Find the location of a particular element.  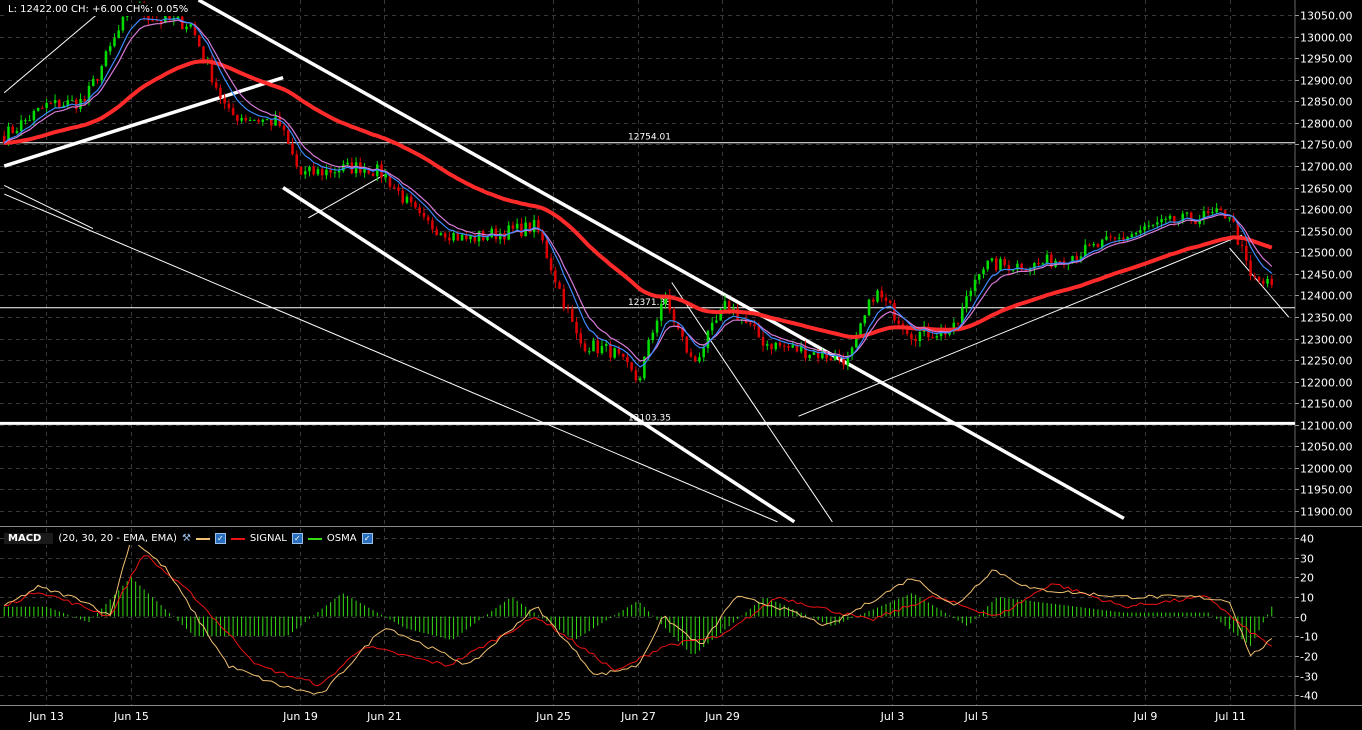

price-tick-label: 11950.00 is located at coordinates (1326, 490).